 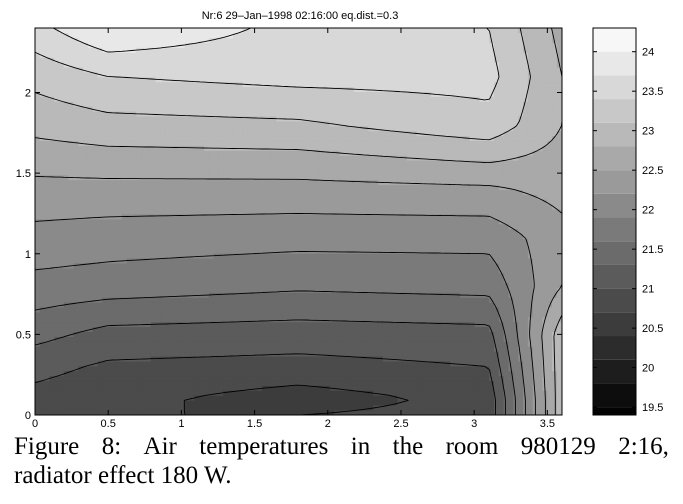 I want to click on colorbar-tick-label: 19.5, so click(x=652, y=408).